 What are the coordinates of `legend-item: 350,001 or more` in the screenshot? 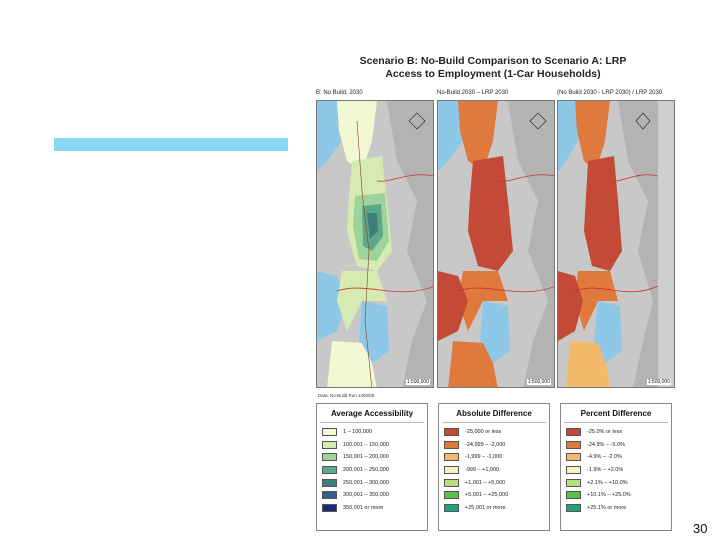 It's located at (372, 508).